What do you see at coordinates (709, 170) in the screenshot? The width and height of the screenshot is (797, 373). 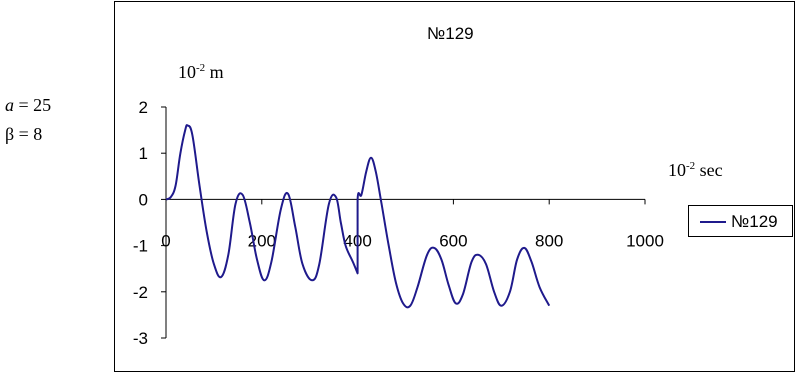 I see `x-unit-text: sec` at bounding box center [709, 170].